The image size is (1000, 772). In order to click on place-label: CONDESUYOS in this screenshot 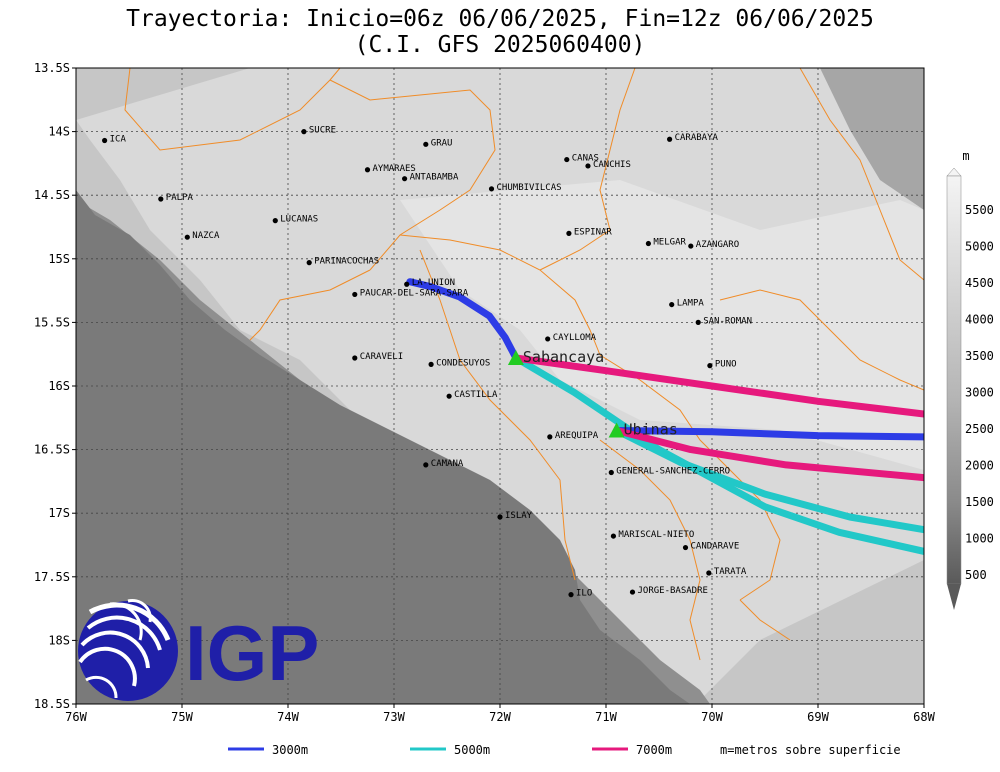, I will do `click(463, 363)`.